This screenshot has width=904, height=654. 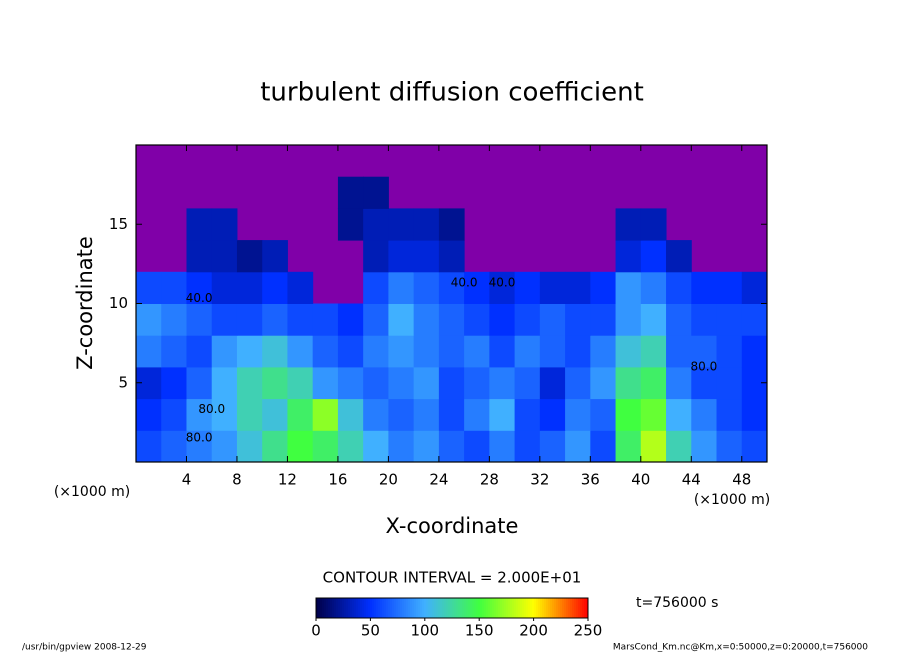 I want to click on x-tick-label: 24, so click(x=438, y=480).